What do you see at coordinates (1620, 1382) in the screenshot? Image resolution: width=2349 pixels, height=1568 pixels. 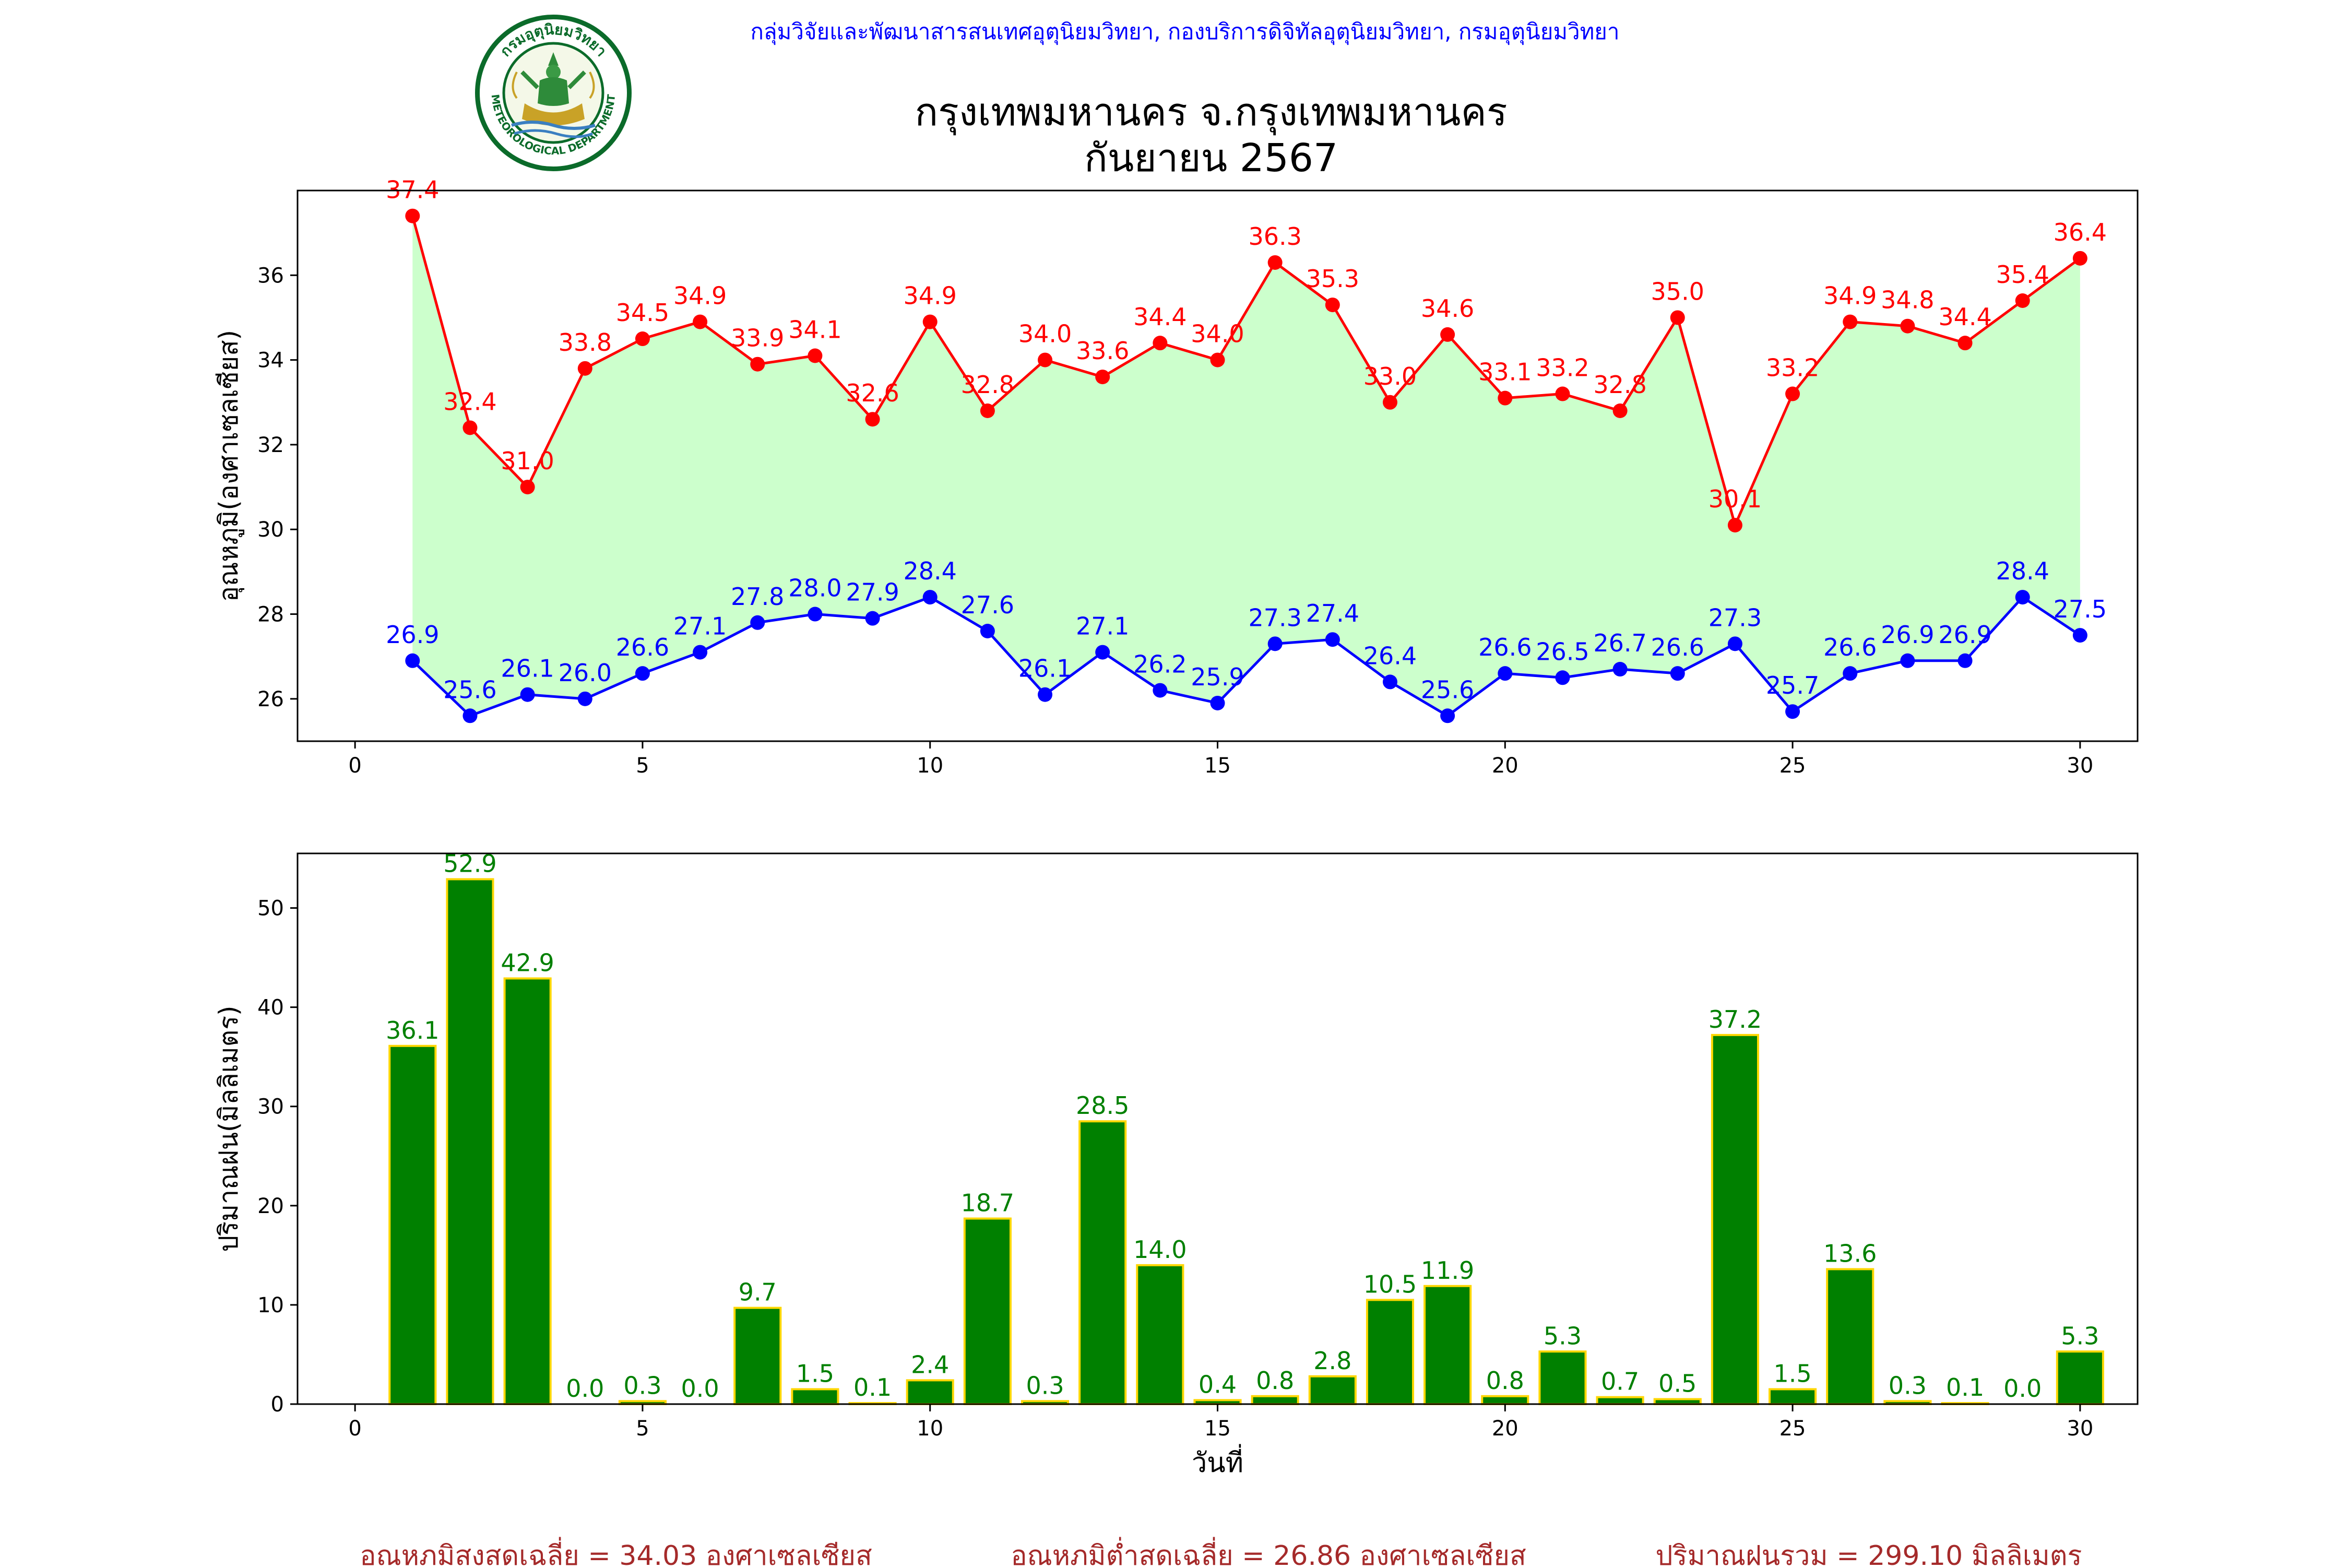 I see `rainfall-bar-label: 0.7` at bounding box center [1620, 1382].